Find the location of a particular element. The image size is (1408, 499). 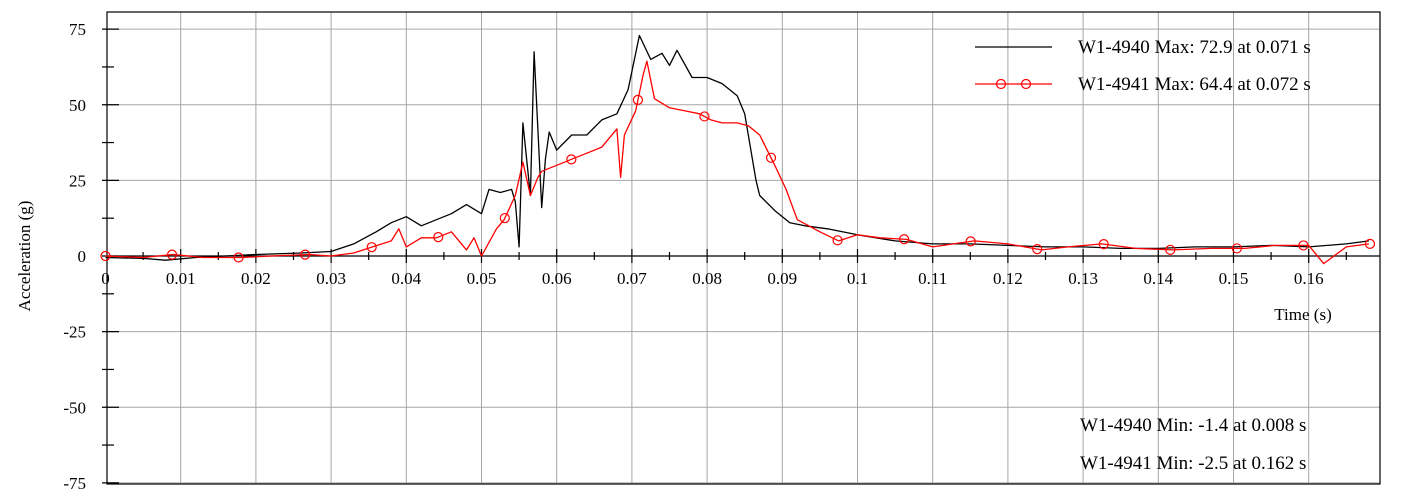

legend-marker-series-2a is located at coordinates (1001, 84).